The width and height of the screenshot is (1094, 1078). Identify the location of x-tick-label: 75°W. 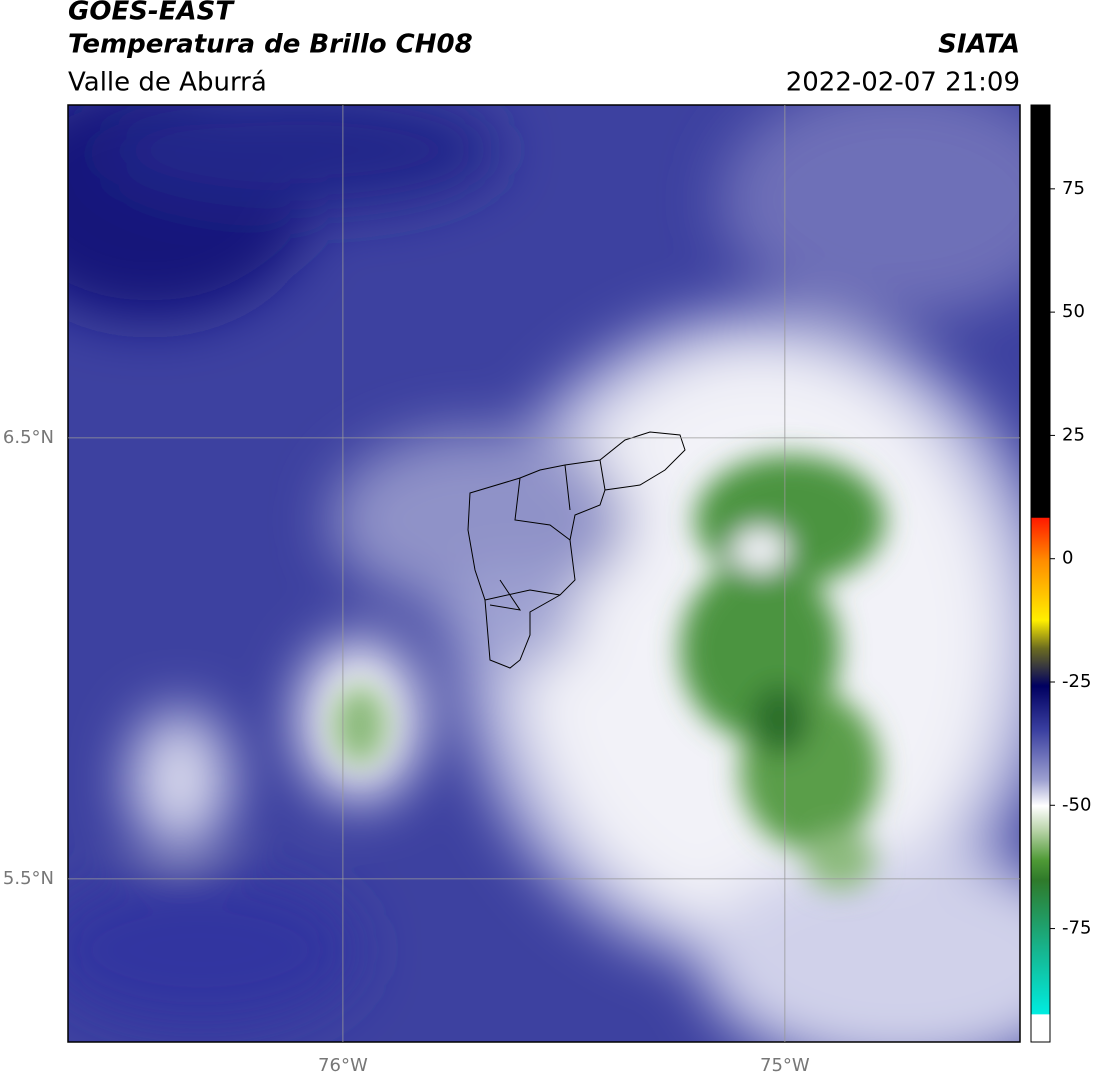
(785, 1065).